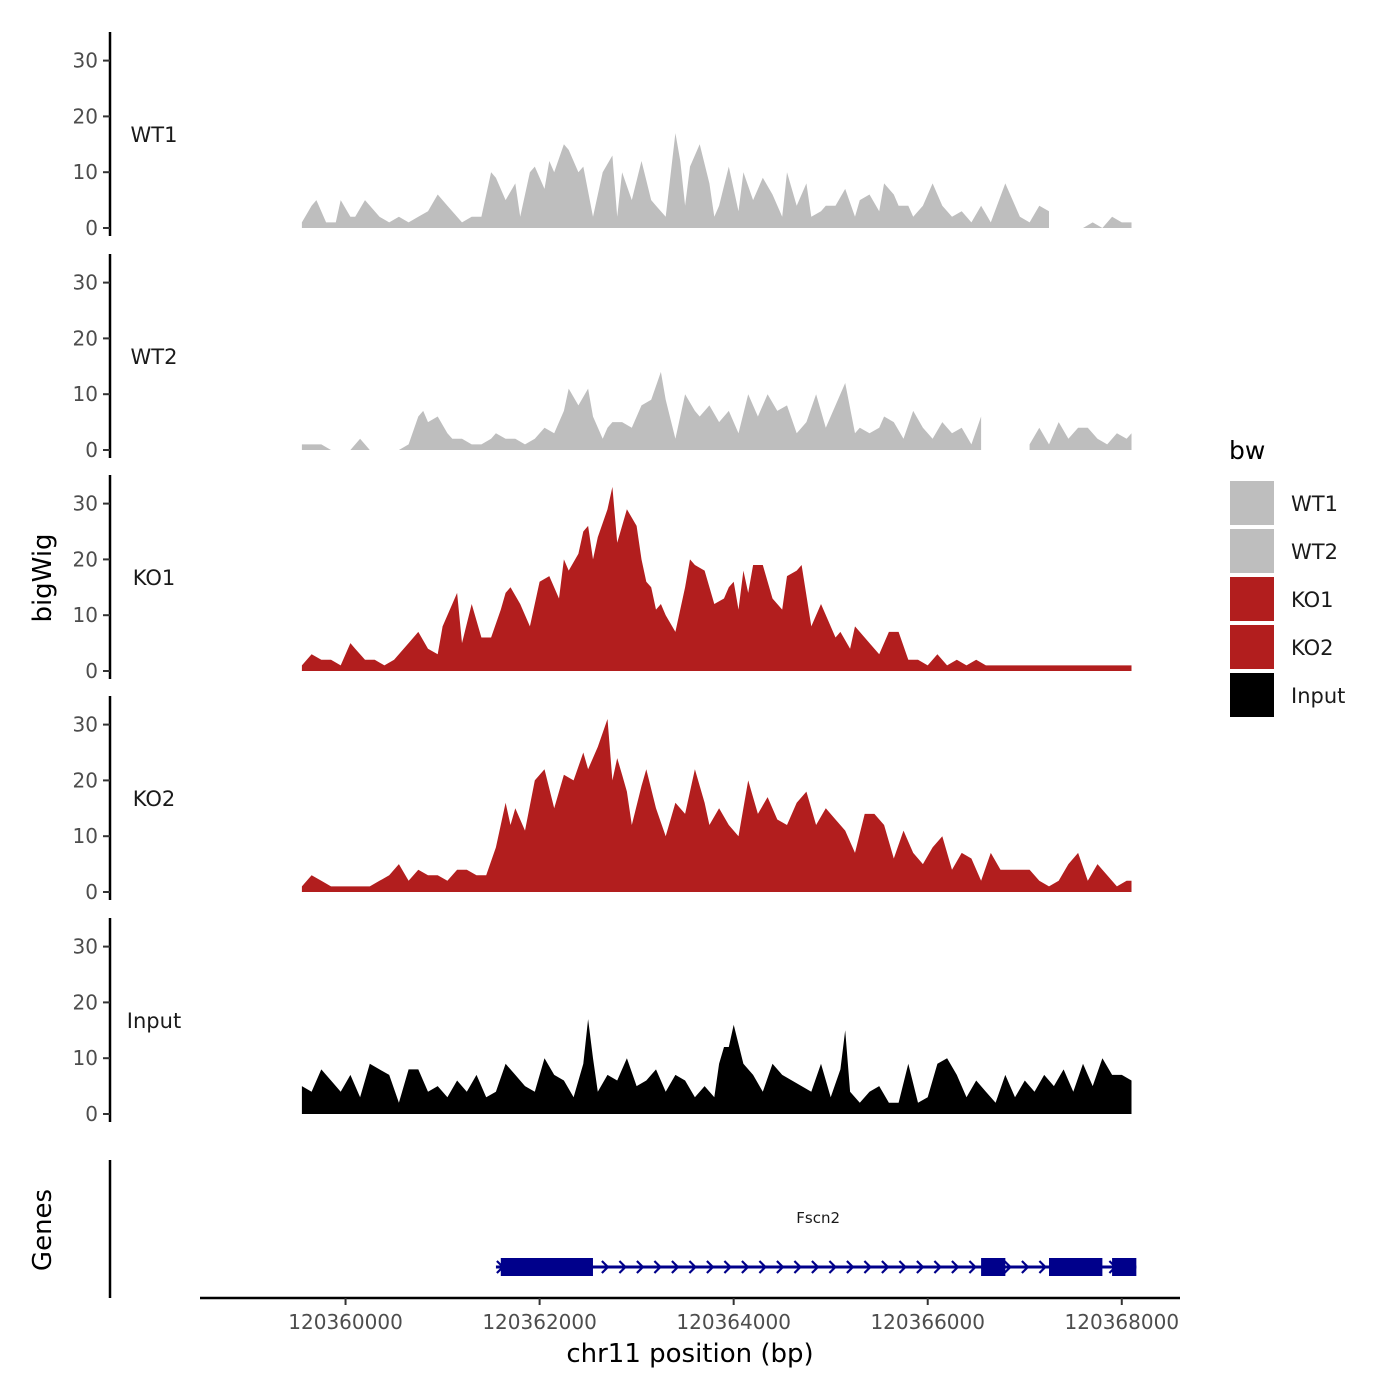 The width and height of the screenshot is (1400, 1400). I want to click on coverage-area-ko2, so click(716, 805).